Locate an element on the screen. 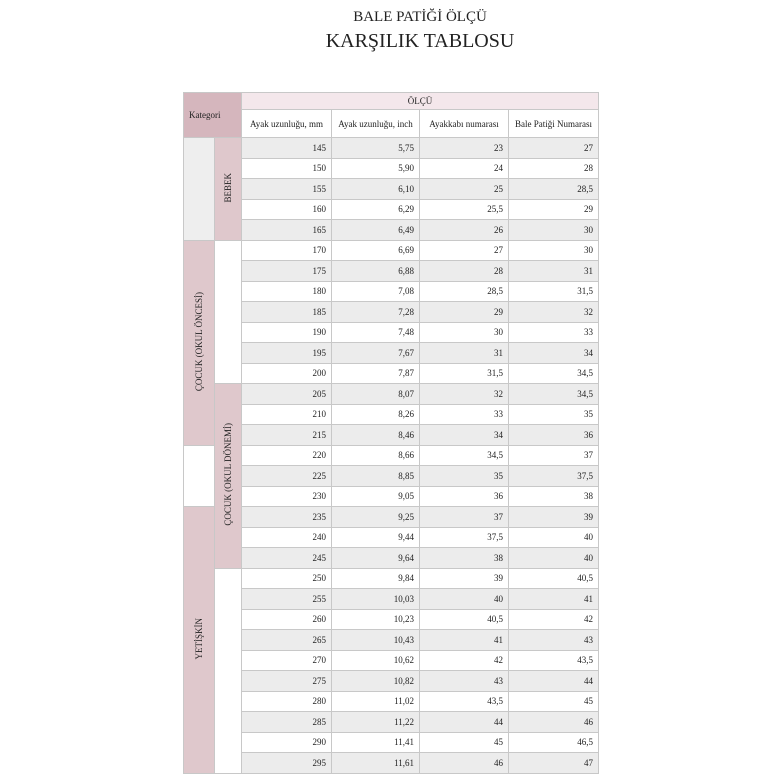 The width and height of the screenshot is (780, 780). title-line-1: BALE PATİĞİ ÖLÇÜ is located at coordinates (420, 17).